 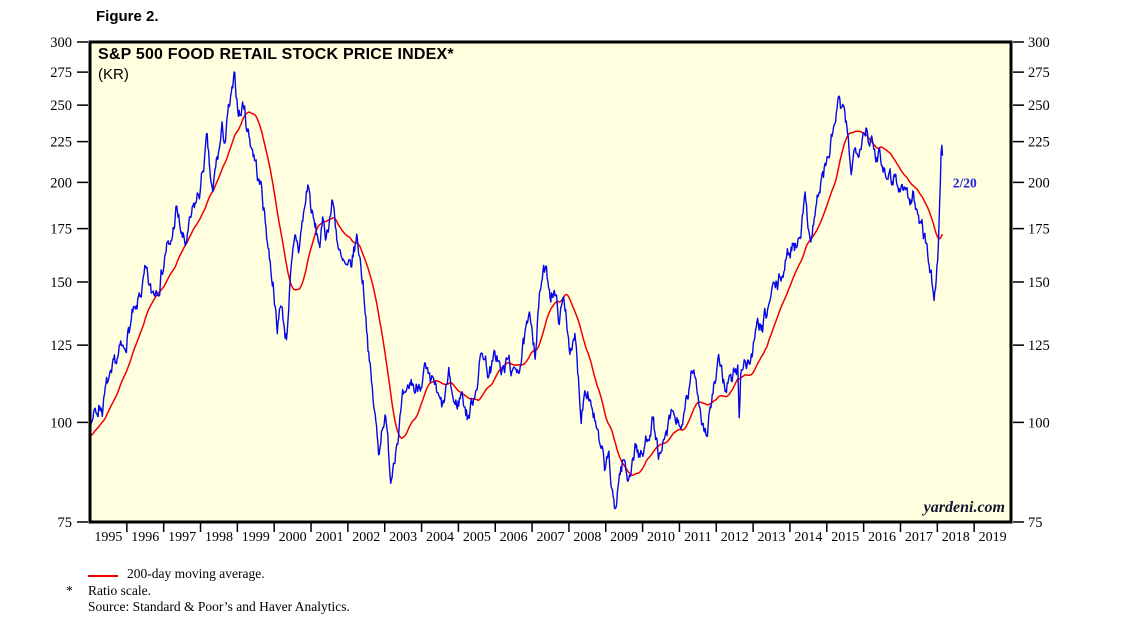 What do you see at coordinates (477, 537) in the screenshot?
I see `x-tick-label: 2005` at bounding box center [477, 537].